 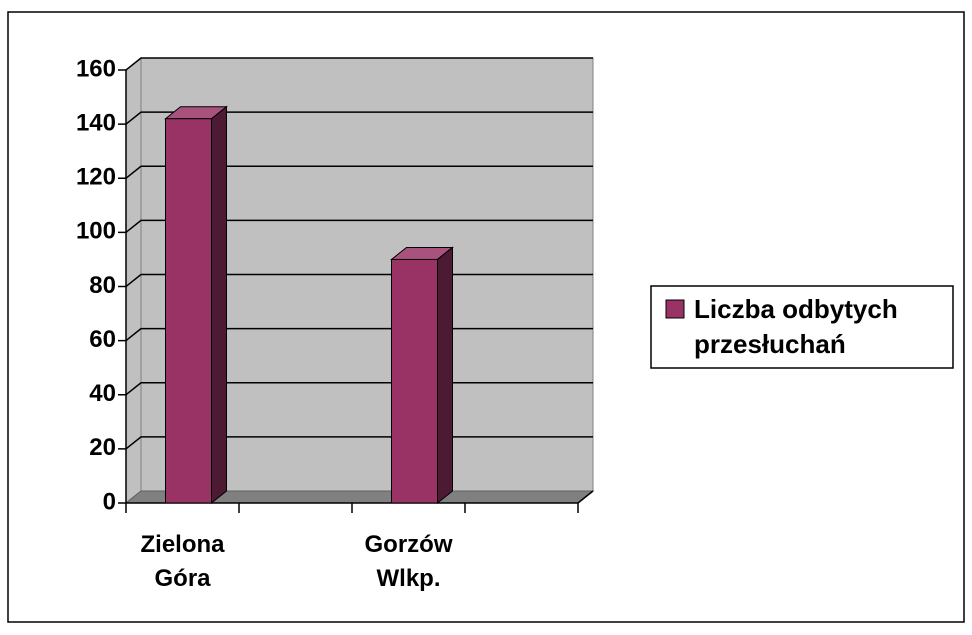 What do you see at coordinates (102, 339) in the screenshot?
I see `y-tick-label: 60` at bounding box center [102, 339].